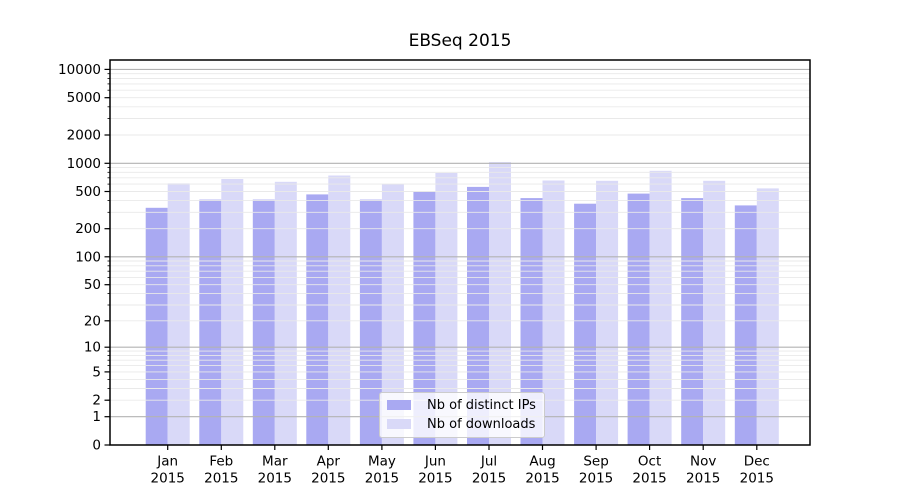  What do you see at coordinates (757, 462) in the screenshot?
I see `svg-text: Dec` at bounding box center [757, 462].